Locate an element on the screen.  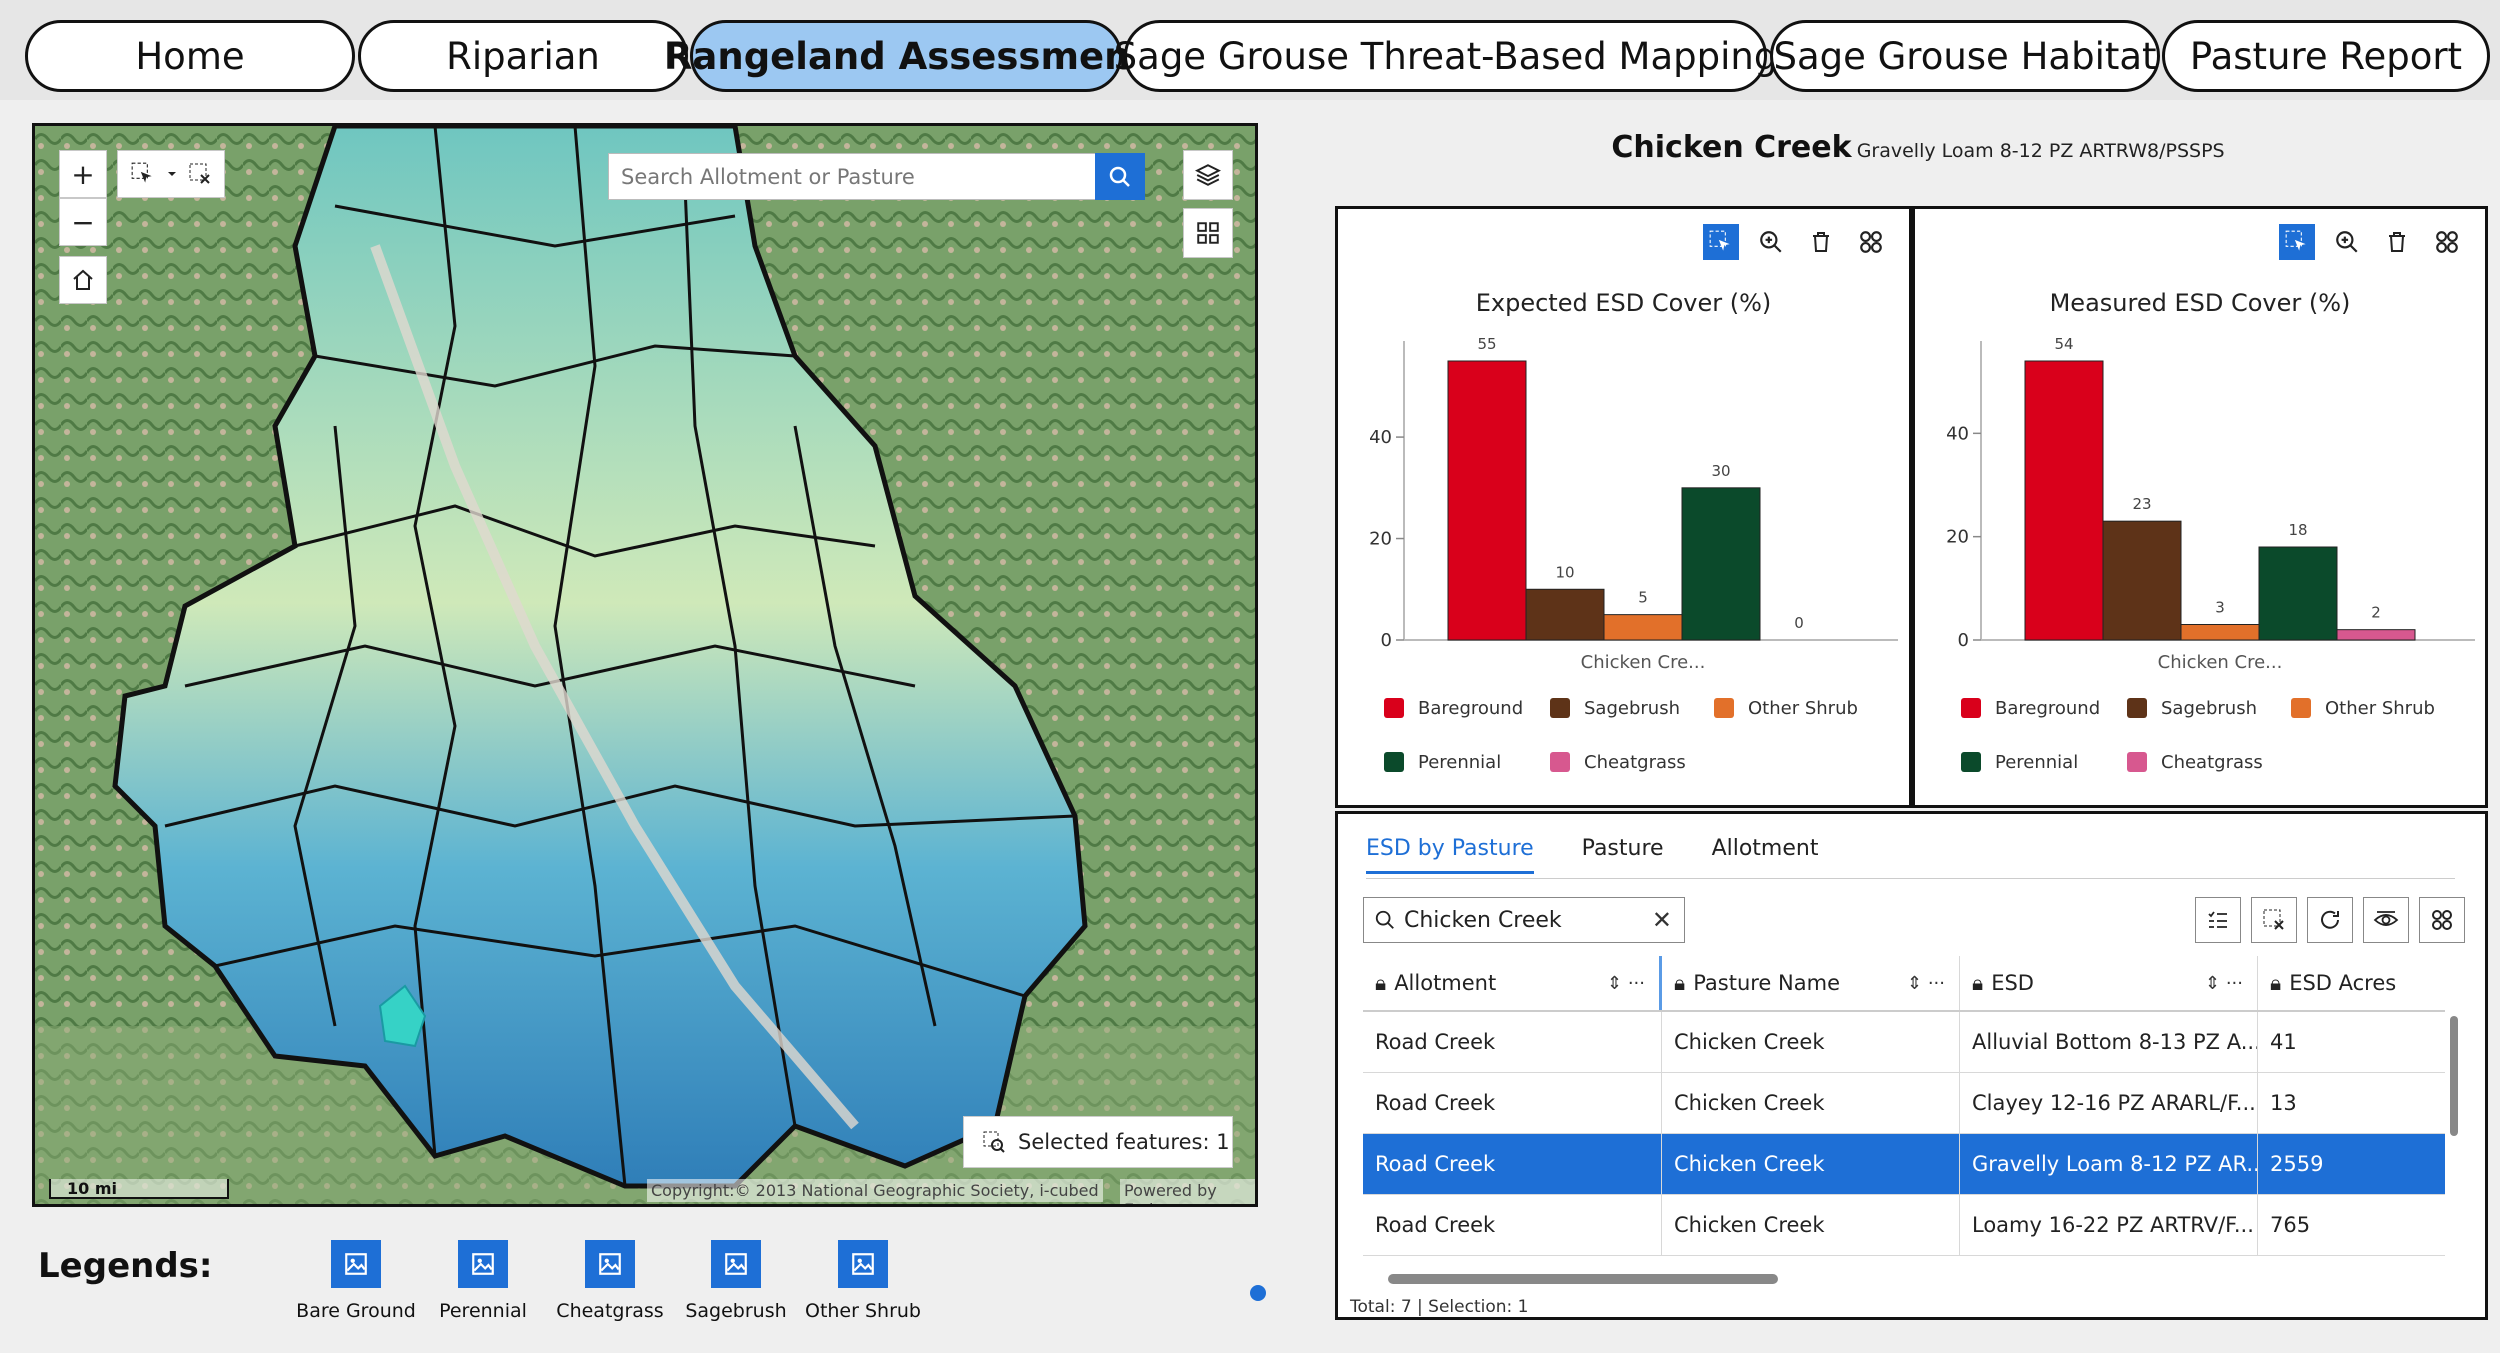
tab-allotment: Allotment is located at coordinates (1765, 848).